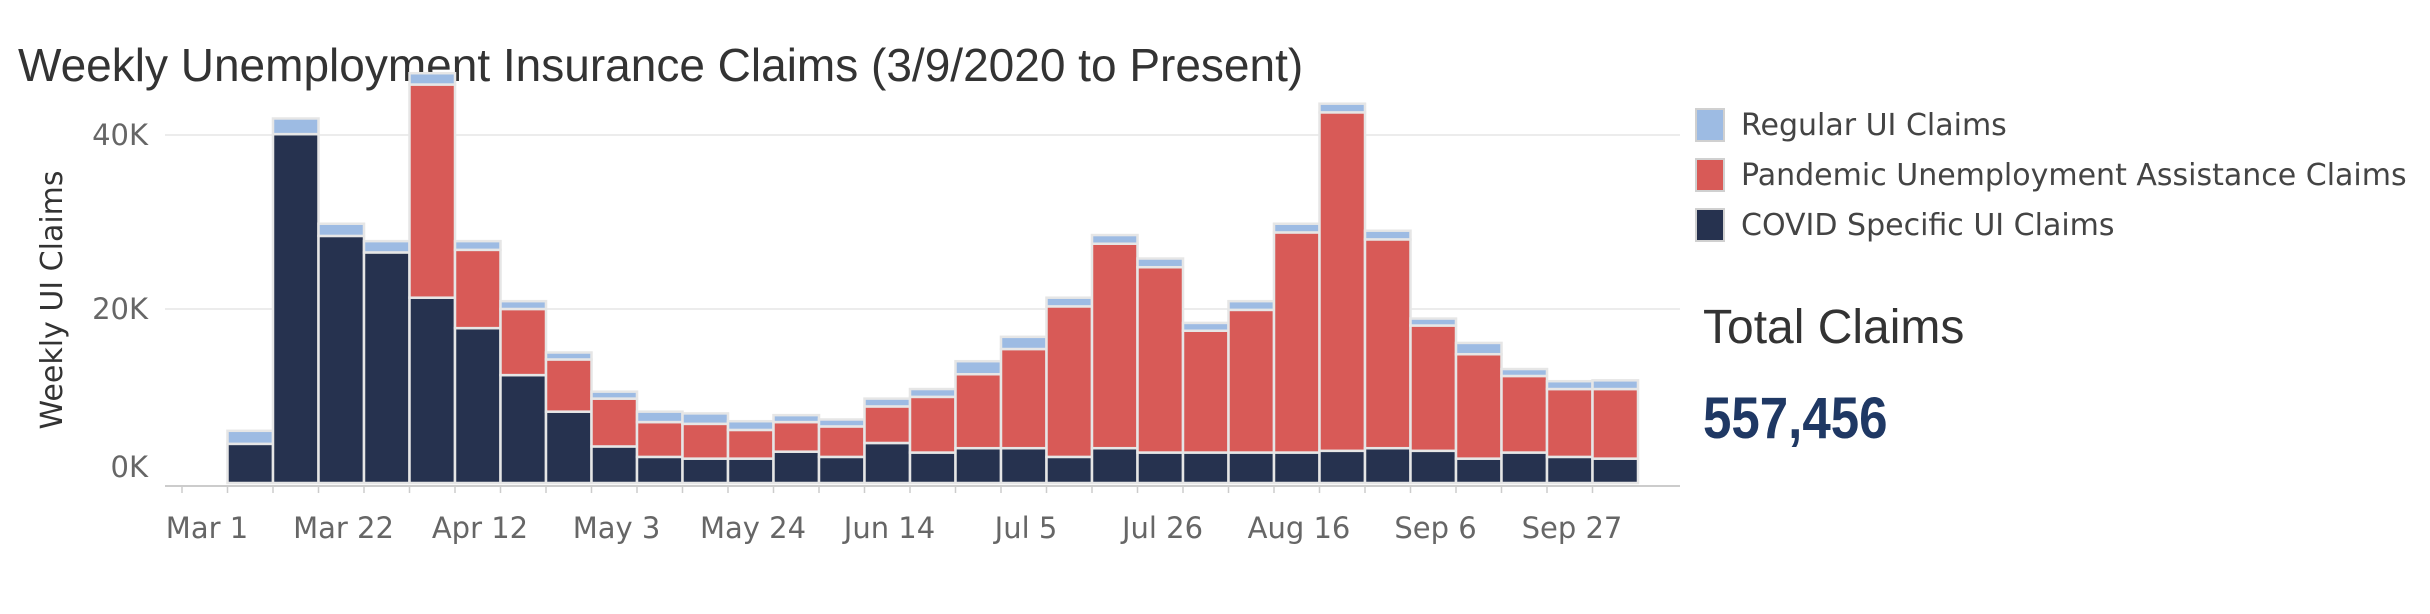  What do you see at coordinates (1874, 125) in the screenshot?
I see `legend-label-regular: Regular UI Claims` at bounding box center [1874, 125].